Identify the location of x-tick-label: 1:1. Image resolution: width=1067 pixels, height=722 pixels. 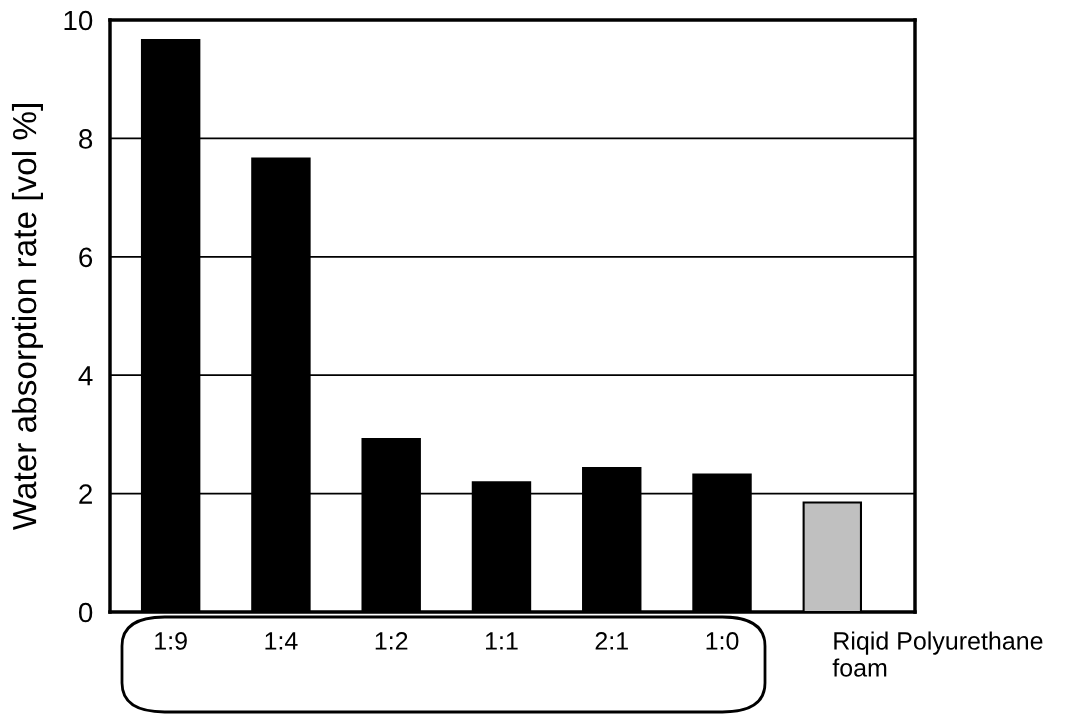
(502, 641).